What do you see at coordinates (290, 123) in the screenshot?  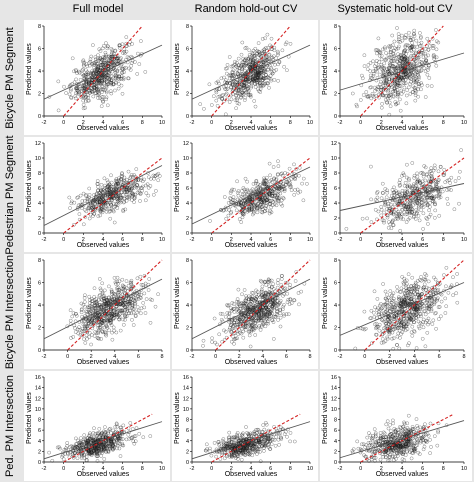 I see `x-tick-label: 8` at bounding box center [290, 123].